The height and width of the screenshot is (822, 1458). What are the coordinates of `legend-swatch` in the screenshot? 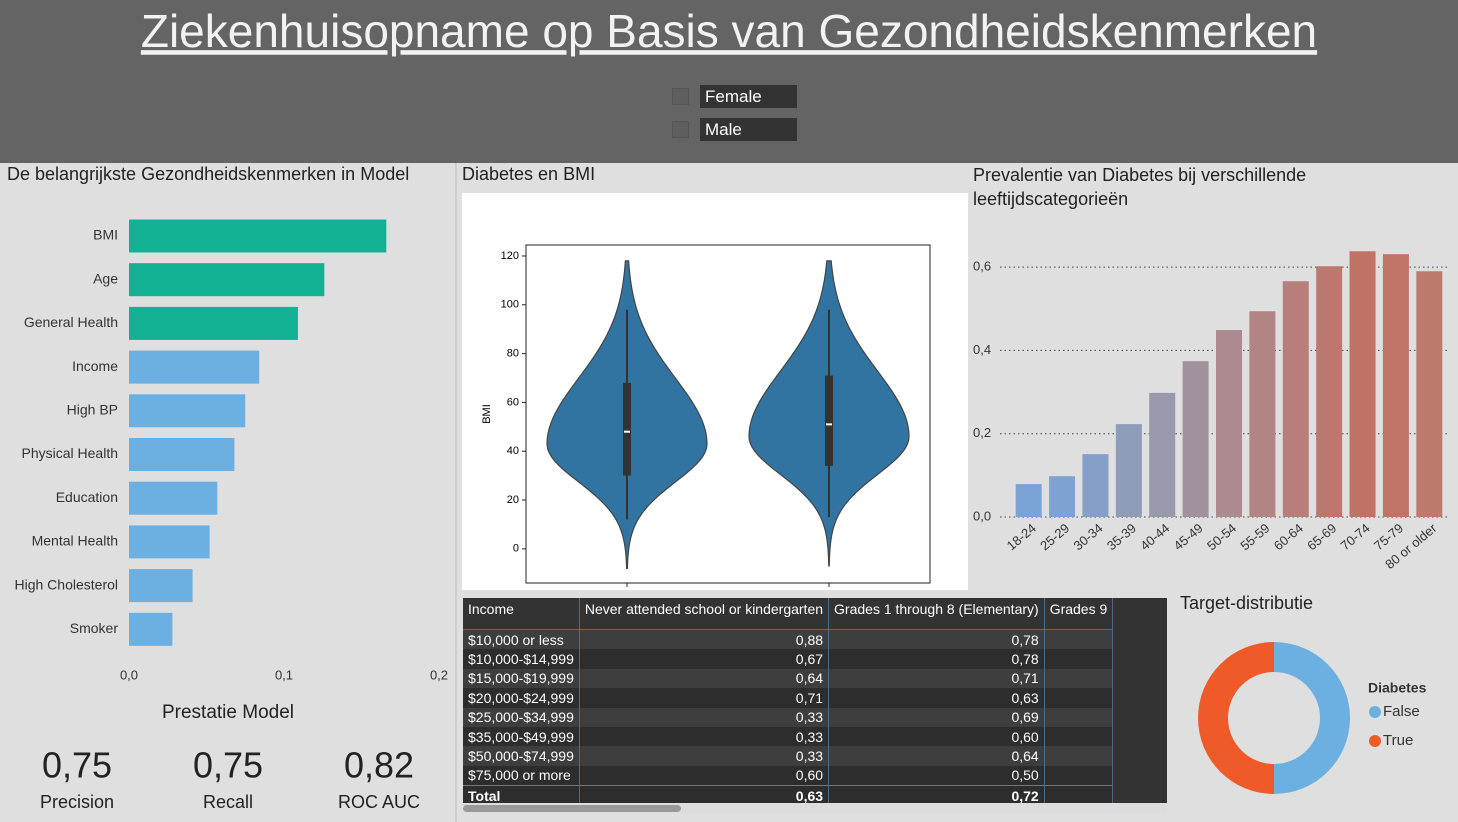 It's located at (1375, 741).